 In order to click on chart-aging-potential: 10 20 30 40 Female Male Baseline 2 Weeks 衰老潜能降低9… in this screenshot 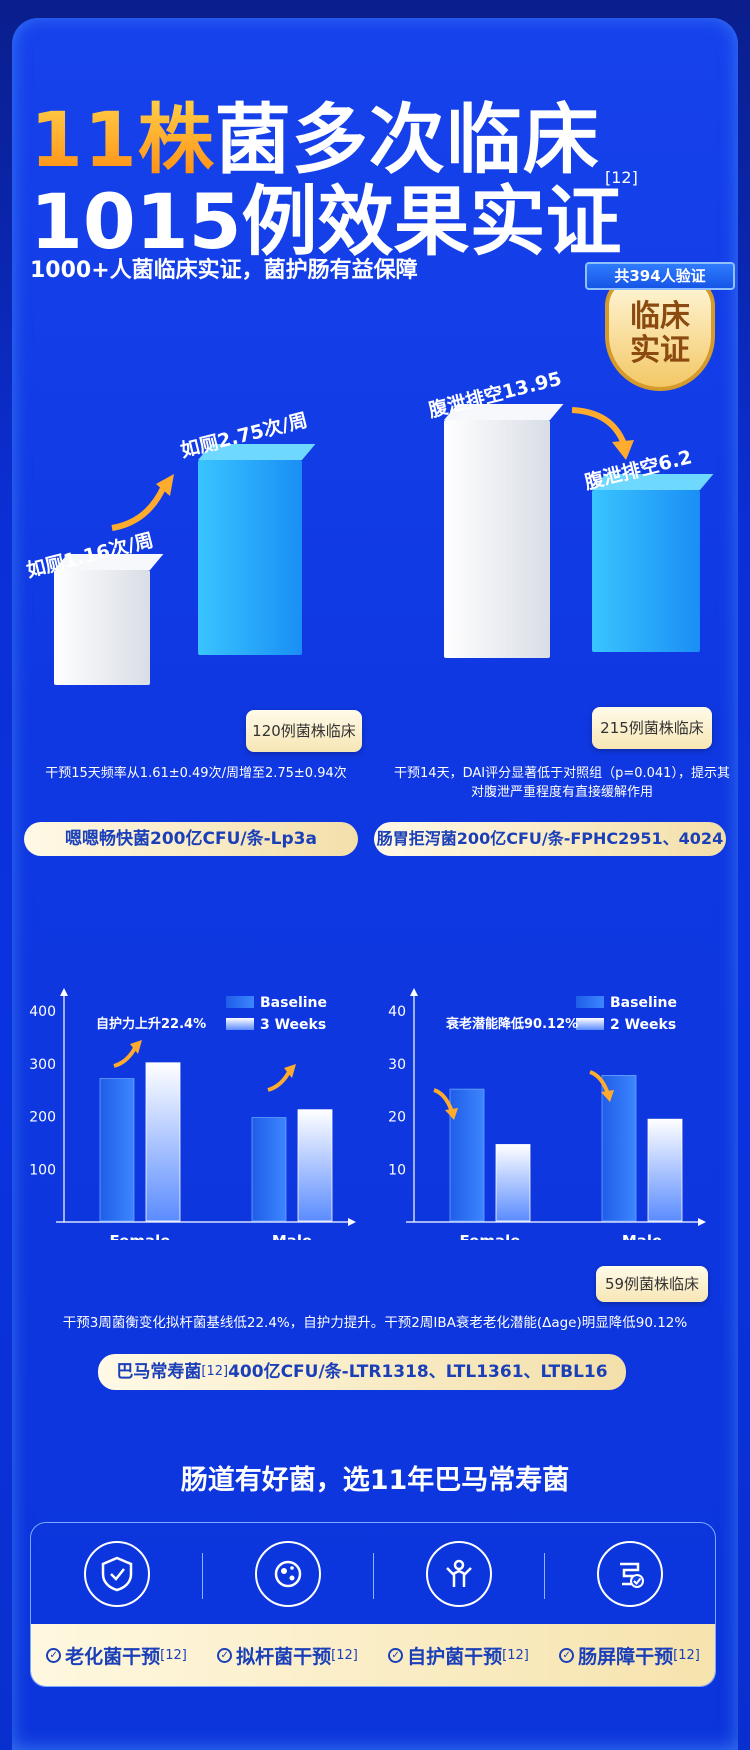, I will do `click(547, 1114)`.